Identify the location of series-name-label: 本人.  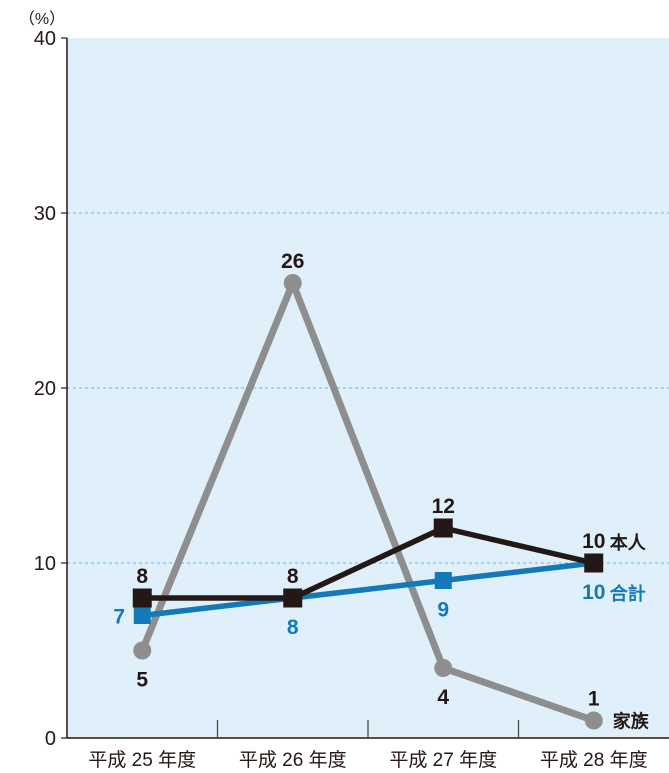
(628, 542).